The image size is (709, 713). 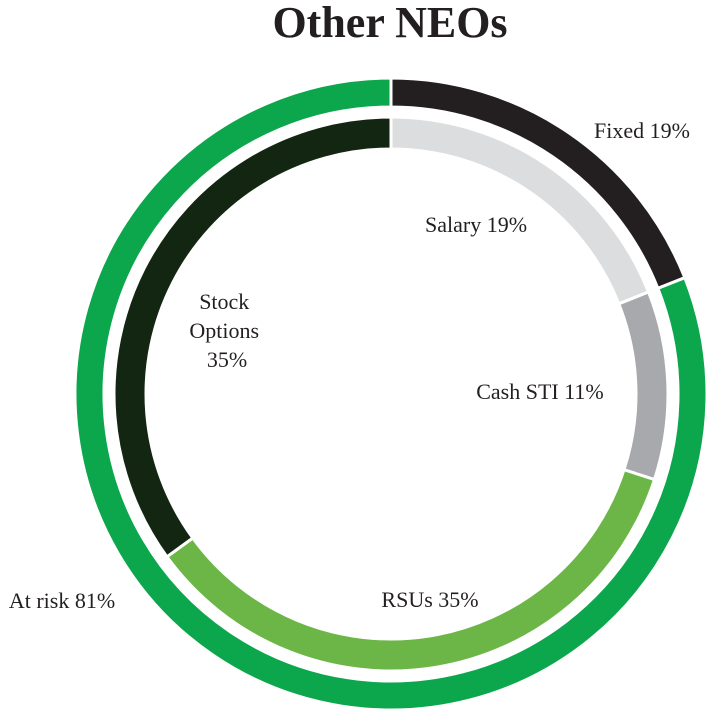 I want to click on label-cash-sti: Cash STI 11%, so click(x=540, y=391).